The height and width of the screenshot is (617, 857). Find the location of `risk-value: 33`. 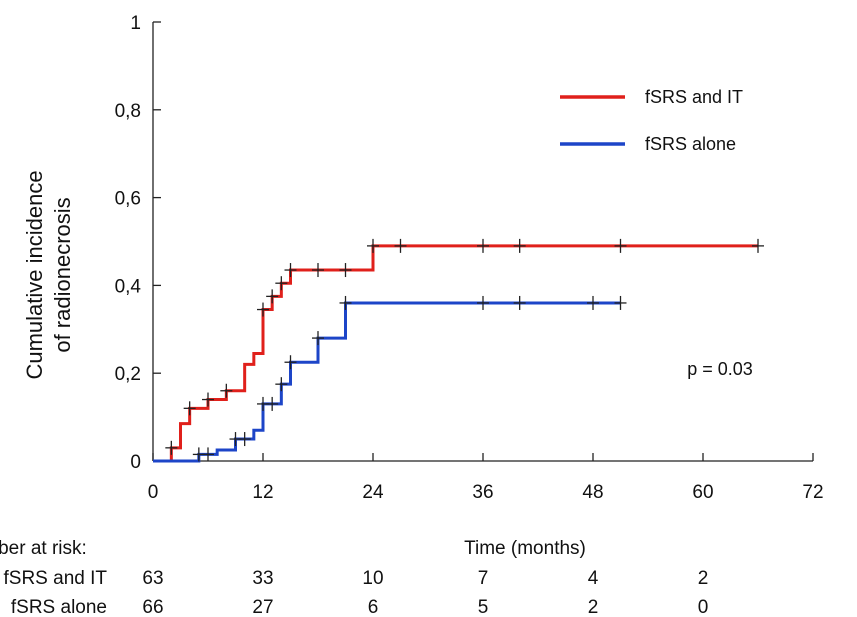

risk-value: 33 is located at coordinates (262, 578).